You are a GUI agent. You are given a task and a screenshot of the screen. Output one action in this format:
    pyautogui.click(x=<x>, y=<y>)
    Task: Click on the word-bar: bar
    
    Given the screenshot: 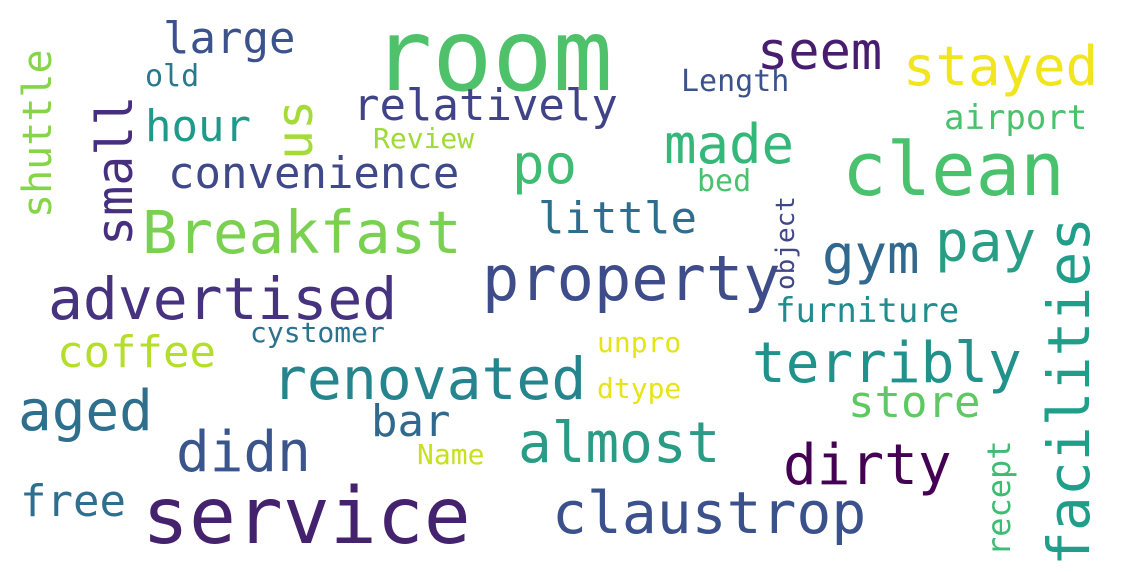 What is the action you would take?
    pyautogui.click(x=411, y=421)
    